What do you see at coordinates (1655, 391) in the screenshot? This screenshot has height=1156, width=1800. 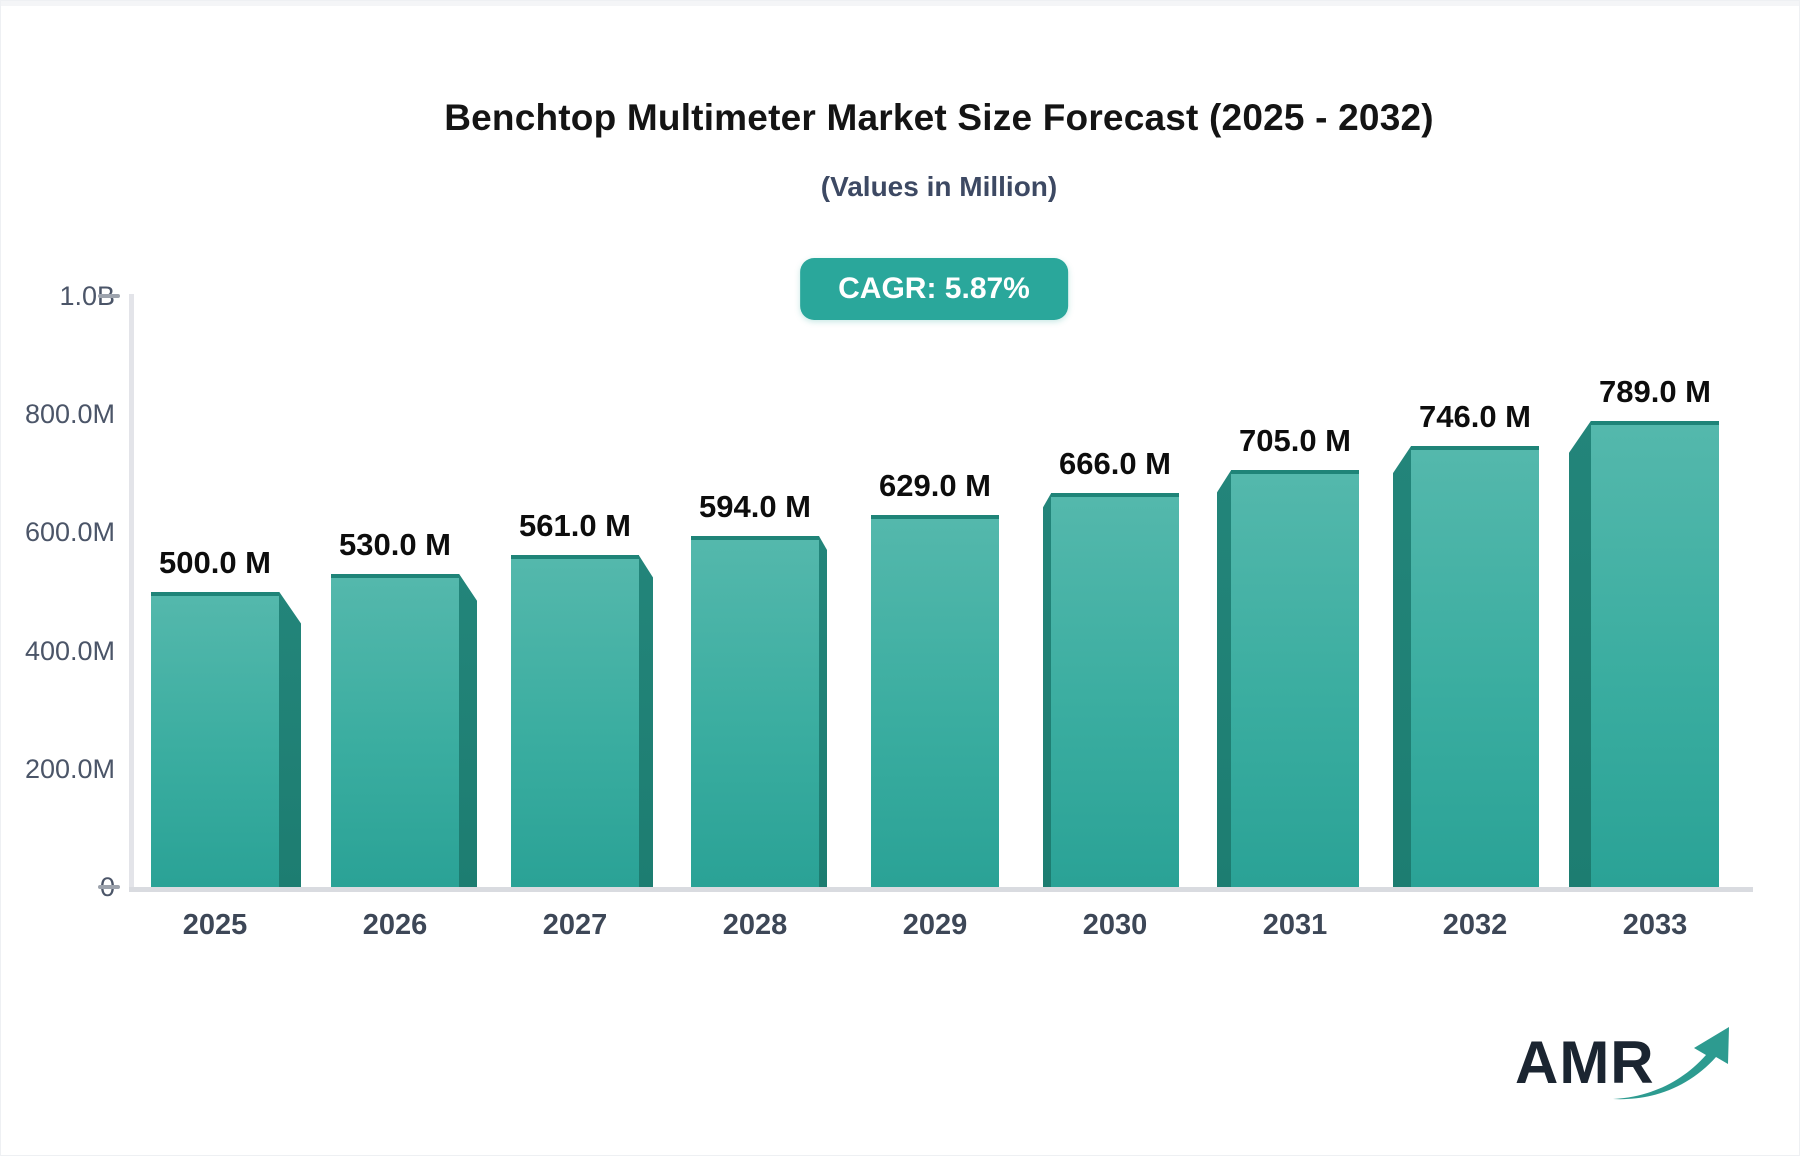 I see `bar-value-label-2033: 789.0 M` at bounding box center [1655, 391].